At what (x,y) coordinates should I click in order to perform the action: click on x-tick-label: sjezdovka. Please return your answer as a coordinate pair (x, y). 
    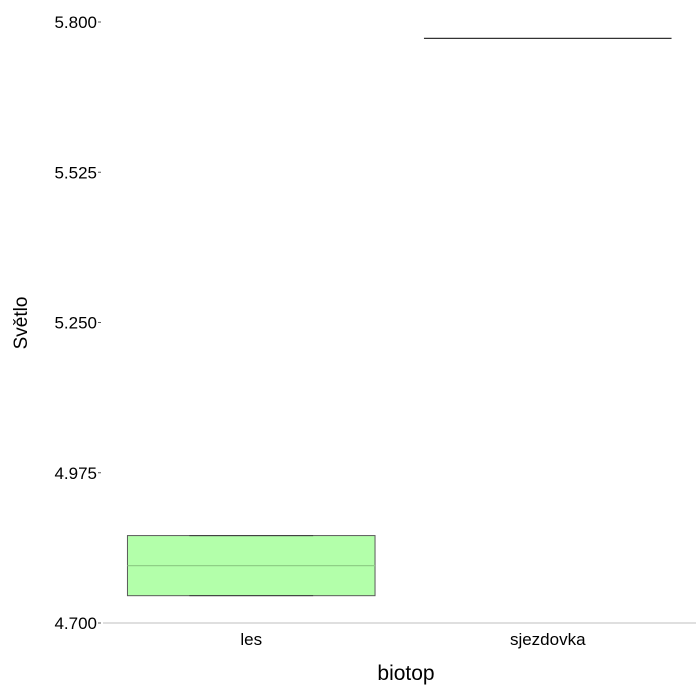
    Looking at the image, I should click on (548, 639).